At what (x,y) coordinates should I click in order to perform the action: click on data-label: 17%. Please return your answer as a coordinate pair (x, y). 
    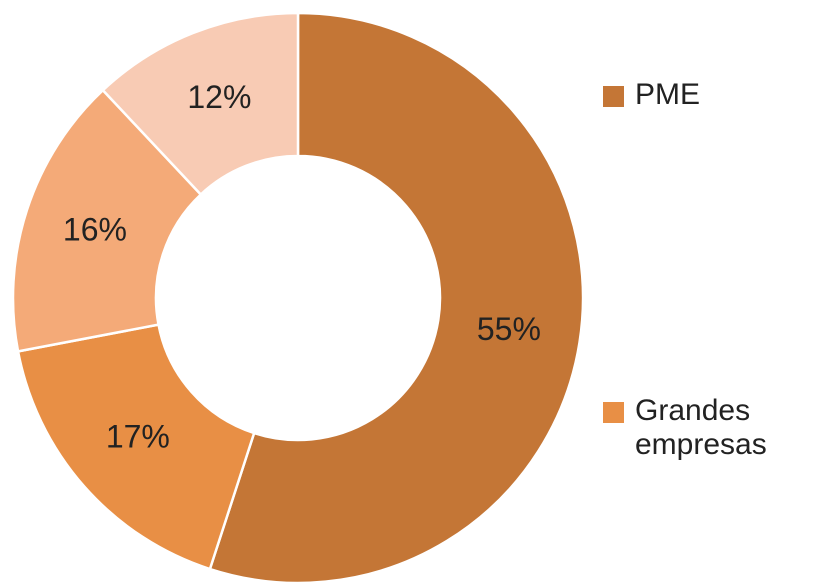
    Looking at the image, I should click on (138, 437).